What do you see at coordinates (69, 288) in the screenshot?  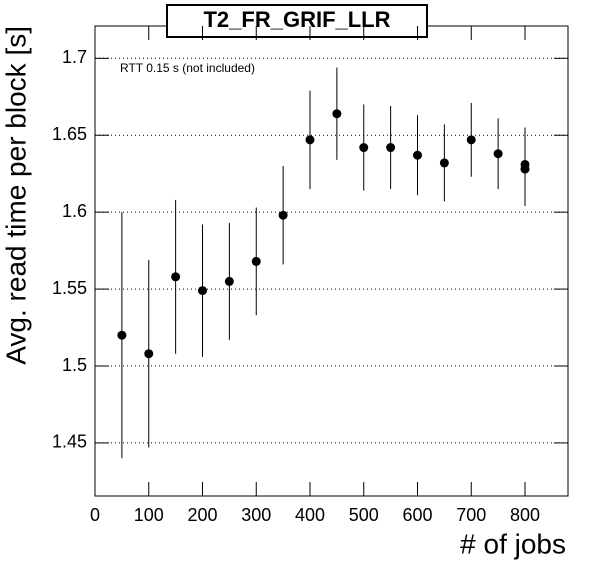 I see `y-tick-label: 1.55` at bounding box center [69, 288].